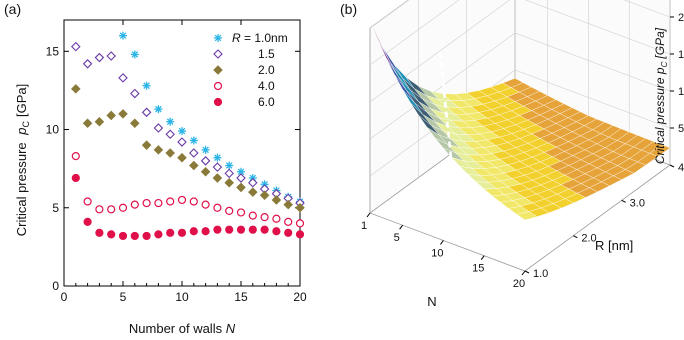  I want to click on x-tick-label: 15, so click(241, 297).